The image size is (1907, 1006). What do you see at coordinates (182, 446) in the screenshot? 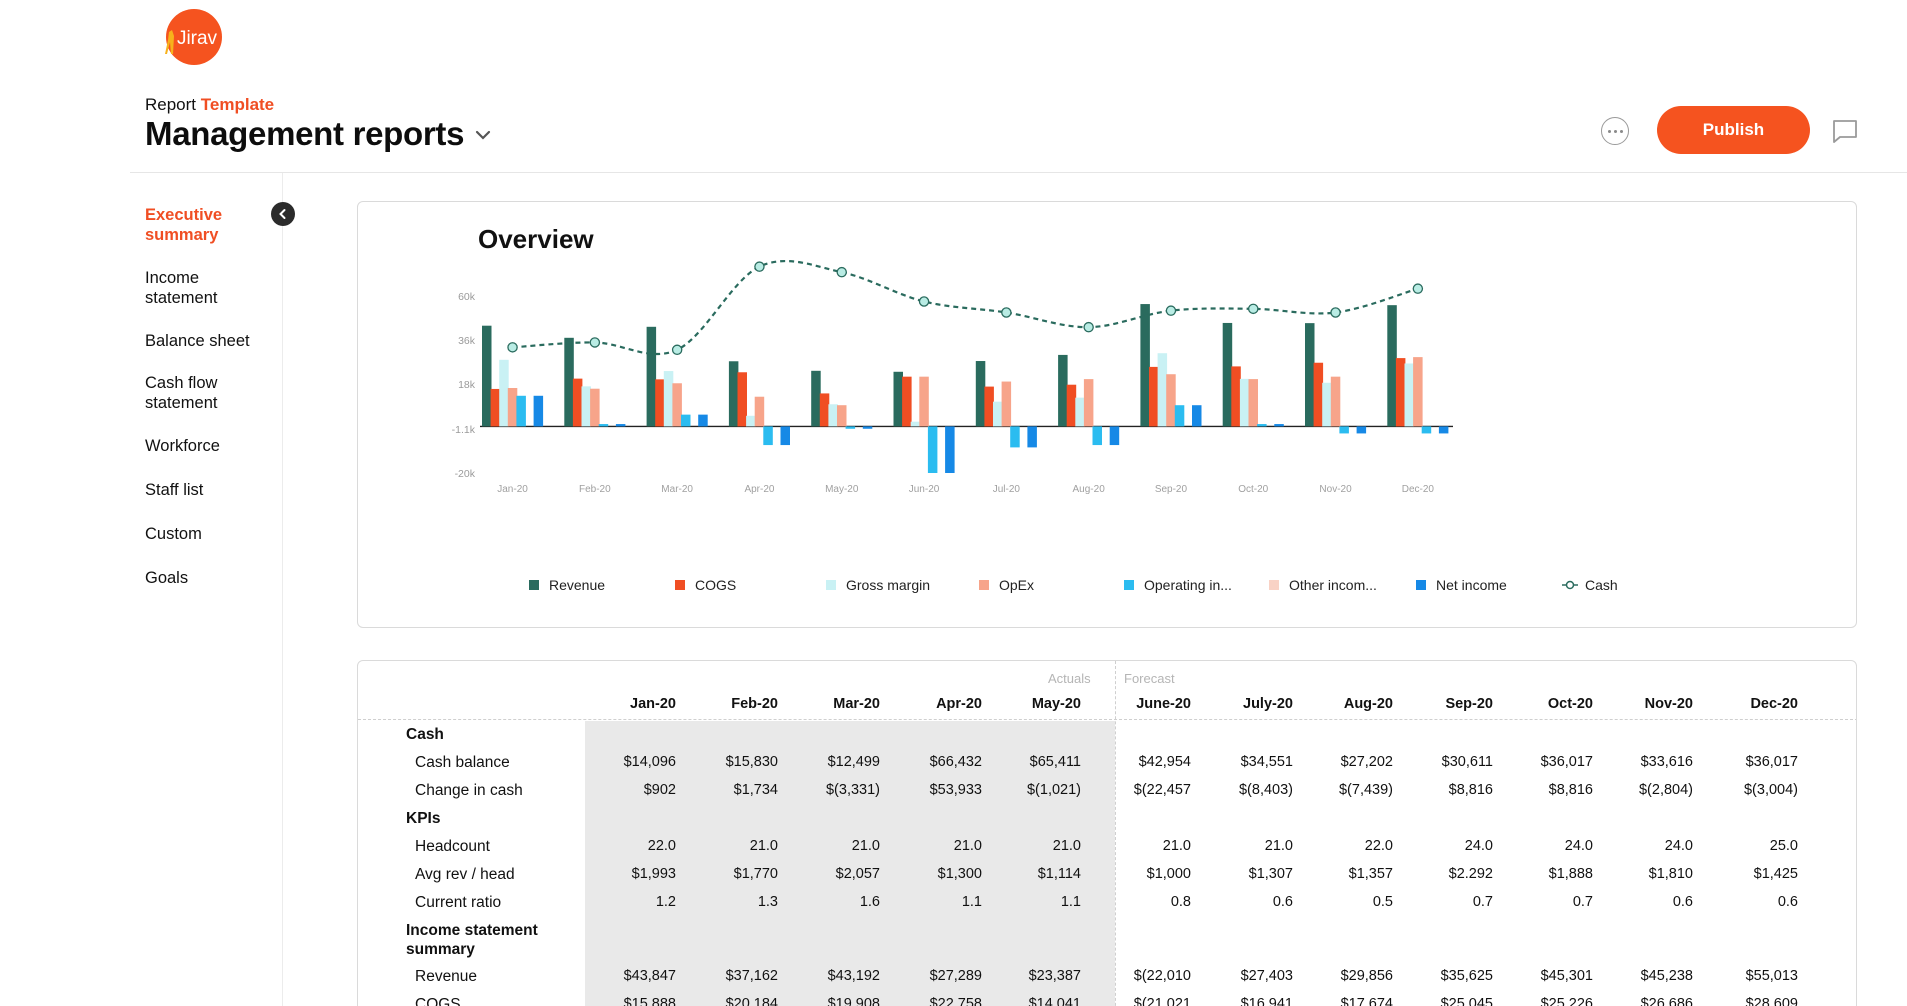
I see `sidebar-item-workforce: Workforce` at bounding box center [182, 446].